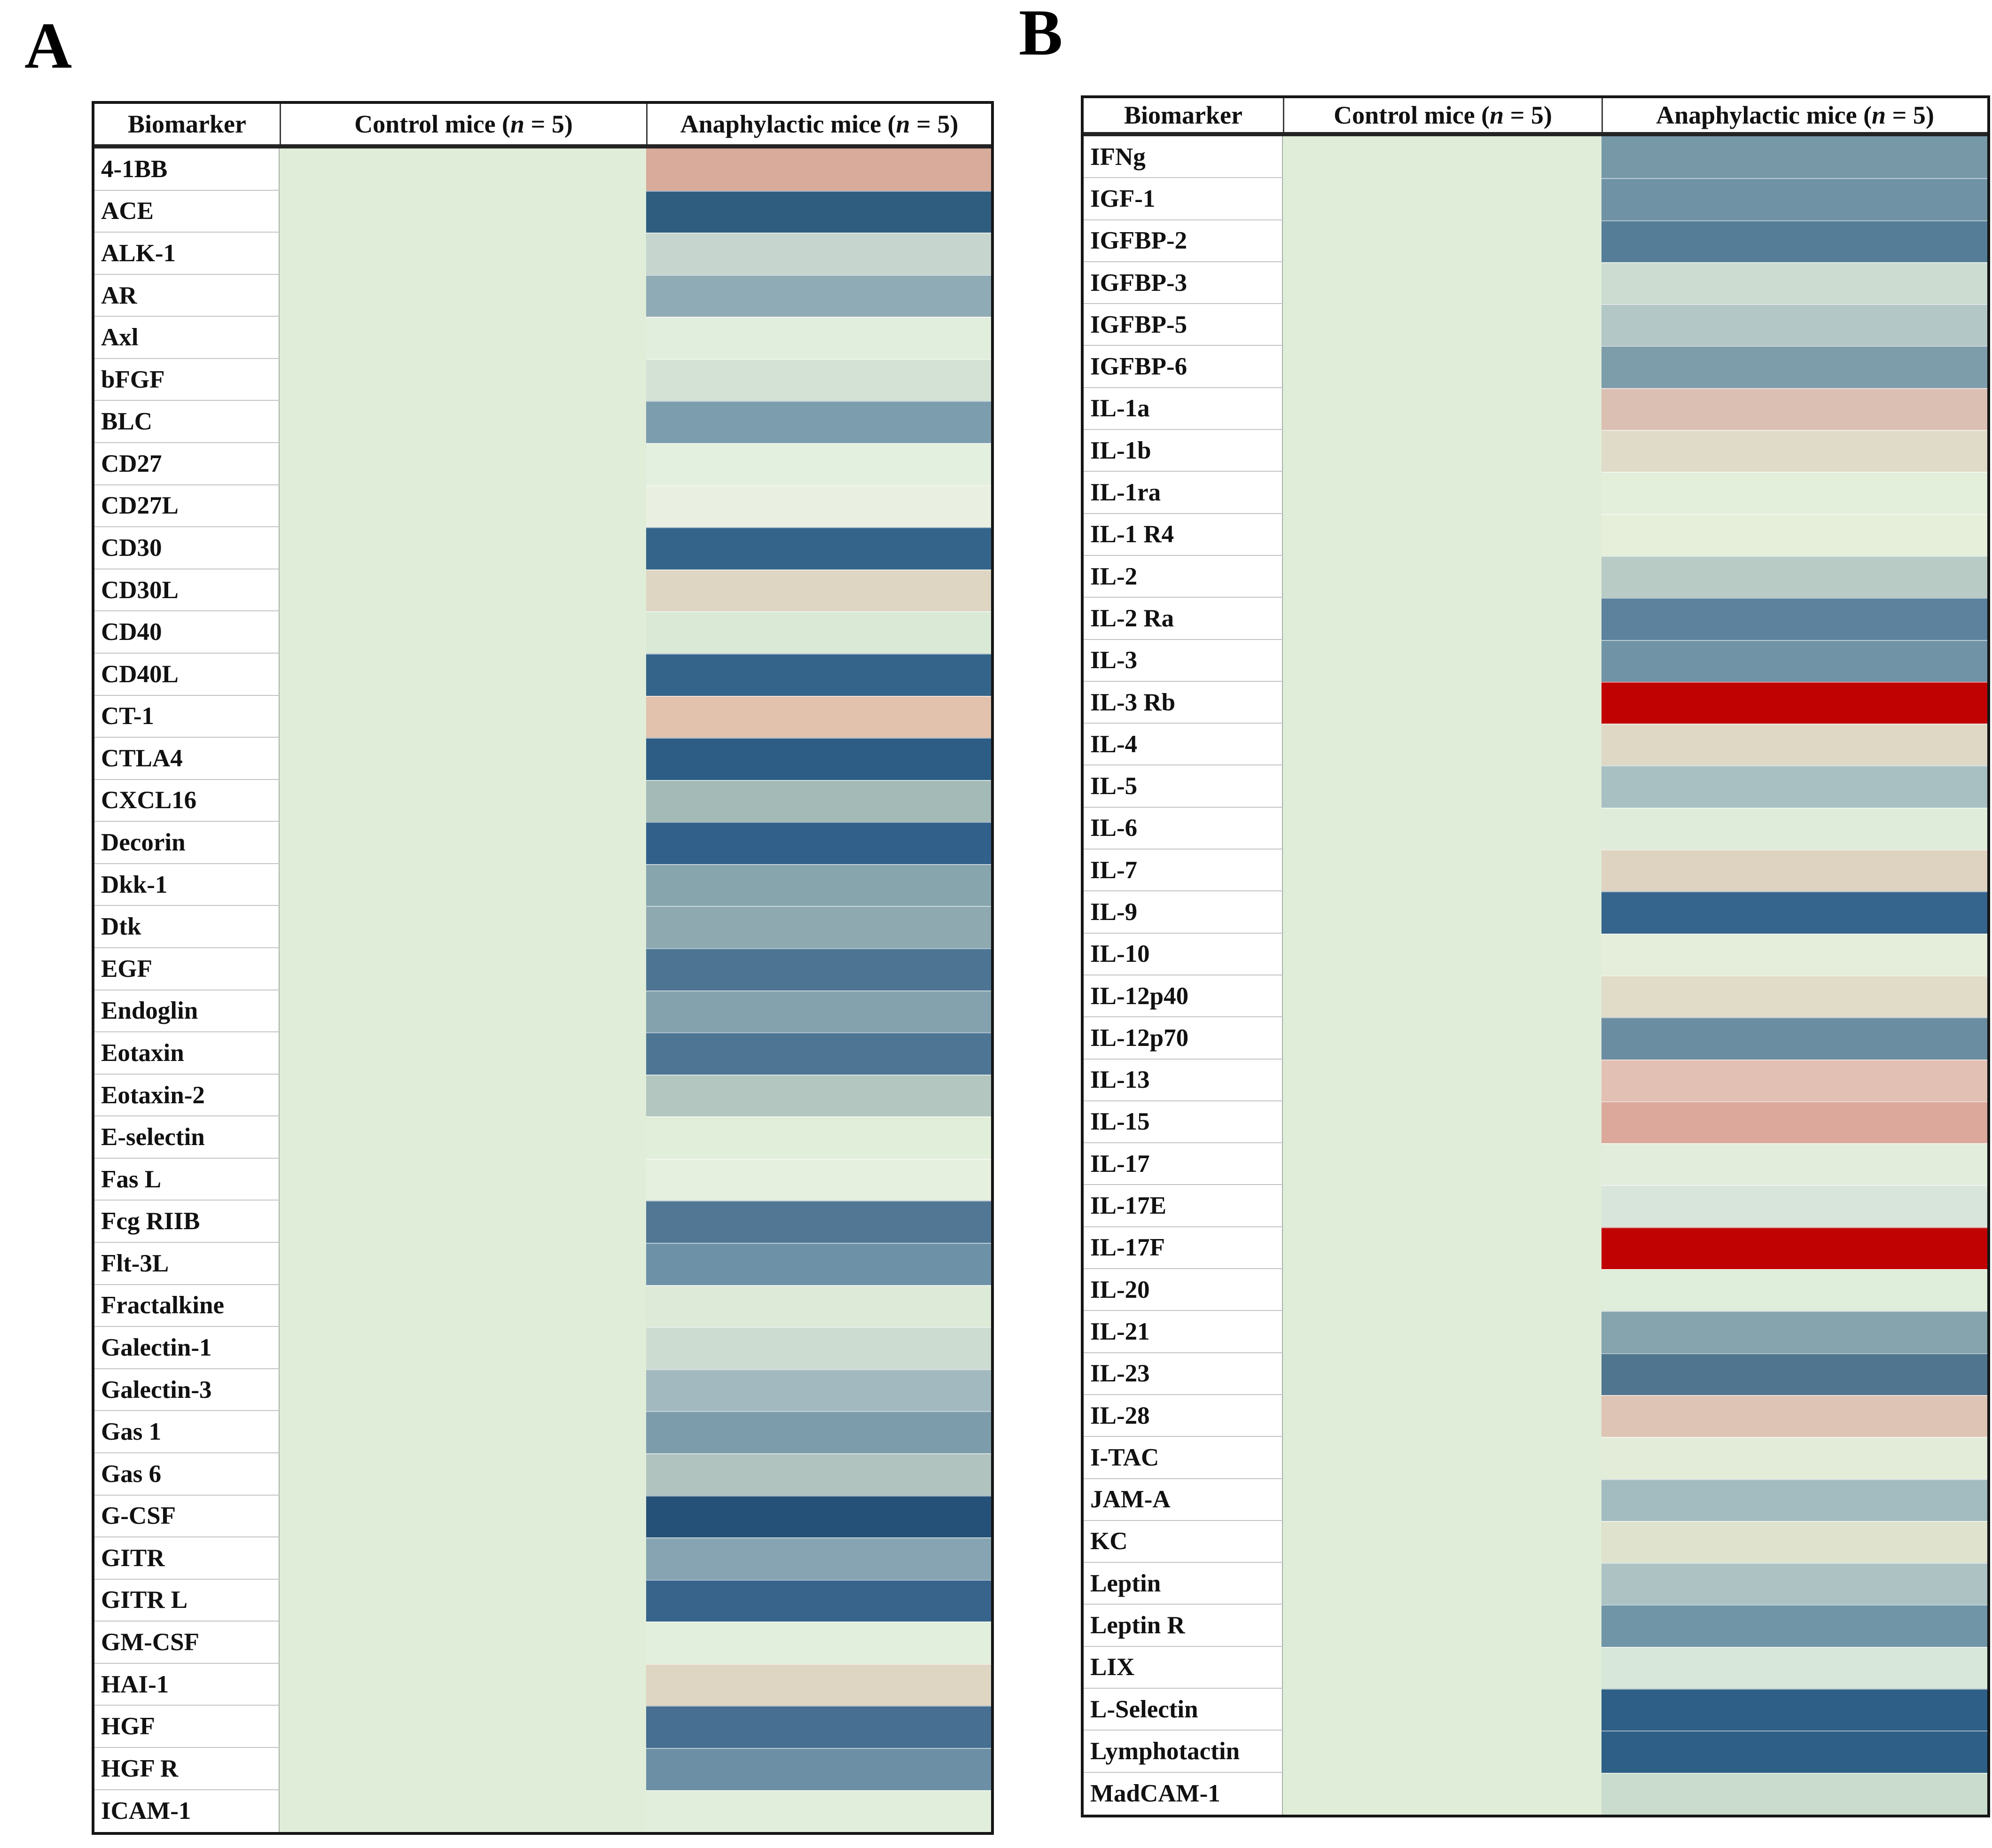 The width and height of the screenshot is (1992, 1848). Describe the element at coordinates (1183, 1290) in the screenshot. I see `biomarker-cell: IL-20` at that location.